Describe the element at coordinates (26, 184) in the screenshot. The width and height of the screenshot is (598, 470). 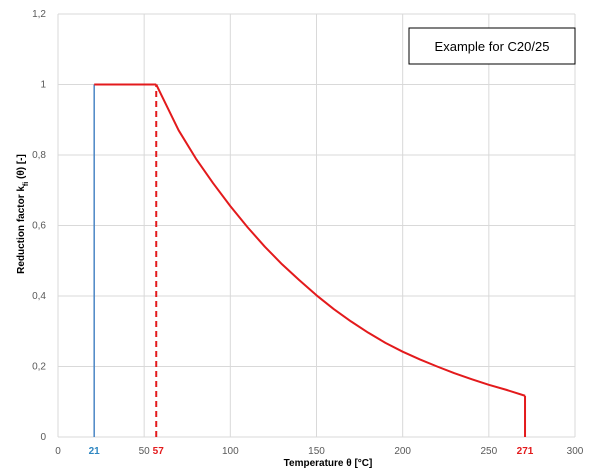
I see `y-axis-title-subscript: fi` at that location.